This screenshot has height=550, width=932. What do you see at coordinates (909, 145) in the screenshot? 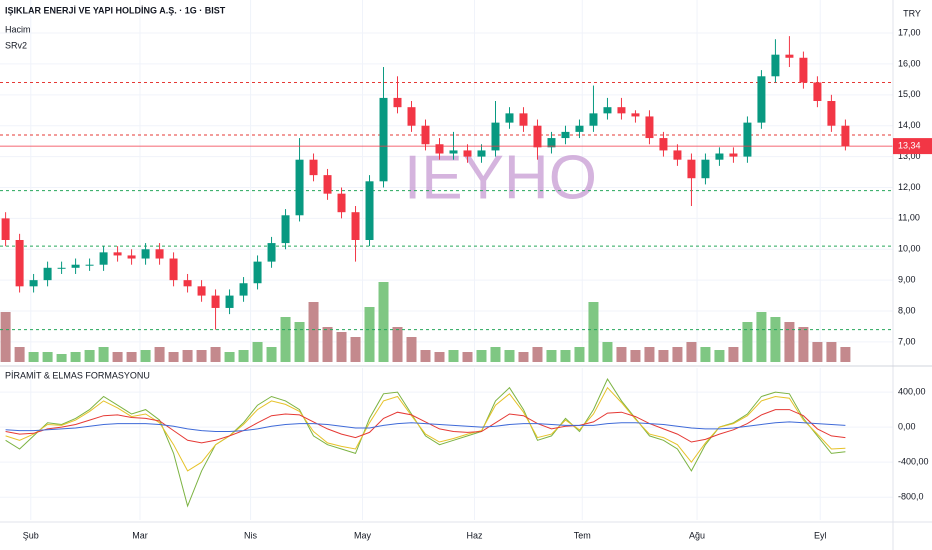
I see `price-tag-label: 13,34` at bounding box center [909, 145].